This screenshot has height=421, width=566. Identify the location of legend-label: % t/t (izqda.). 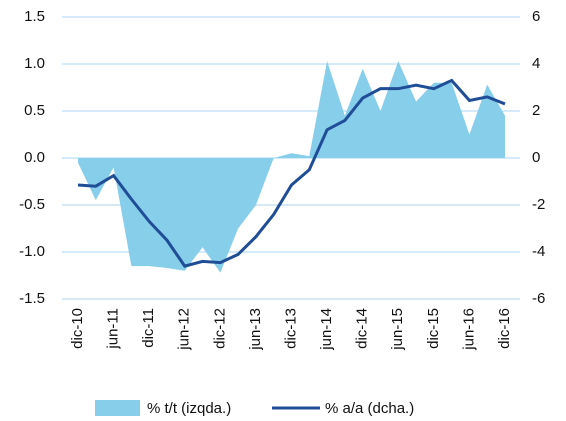
(189, 408).